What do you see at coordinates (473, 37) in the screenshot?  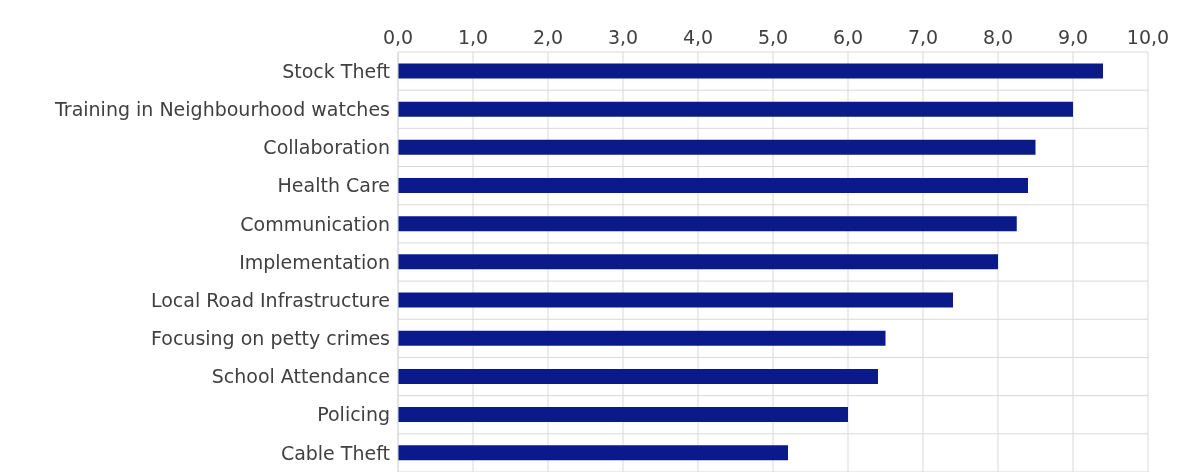 I see `x-tick-label: 1,0` at bounding box center [473, 37].